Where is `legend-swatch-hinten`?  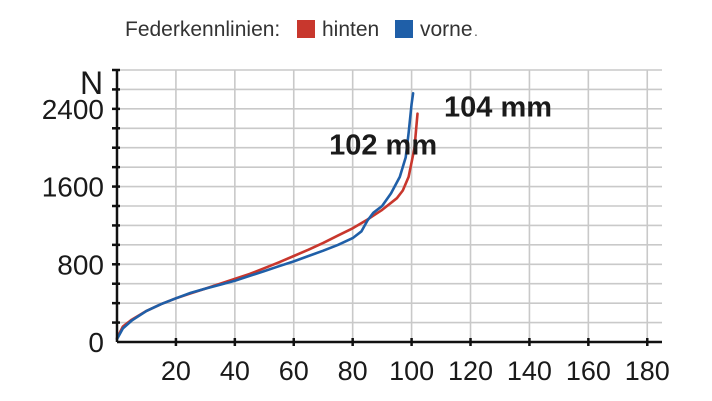 legend-swatch-hinten is located at coordinates (306, 29).